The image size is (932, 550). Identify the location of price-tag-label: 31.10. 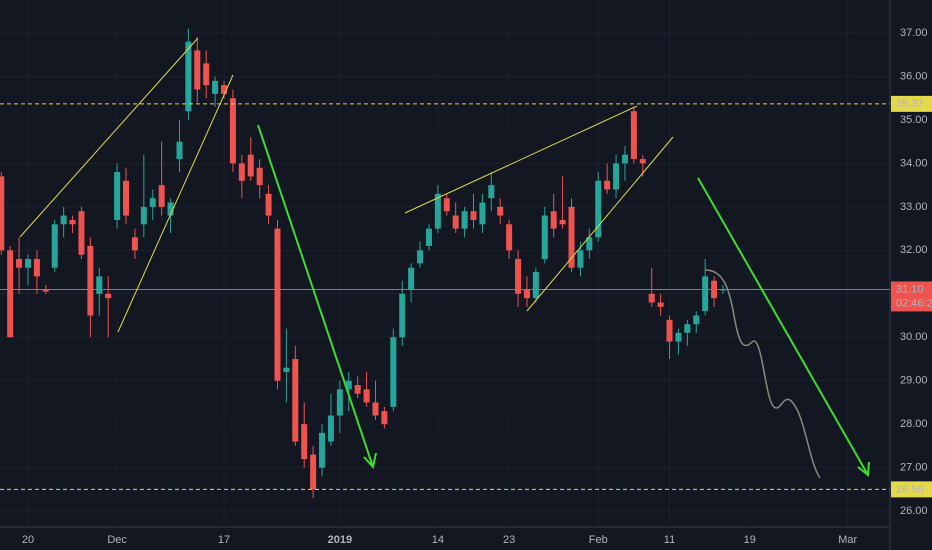
(910, 289).